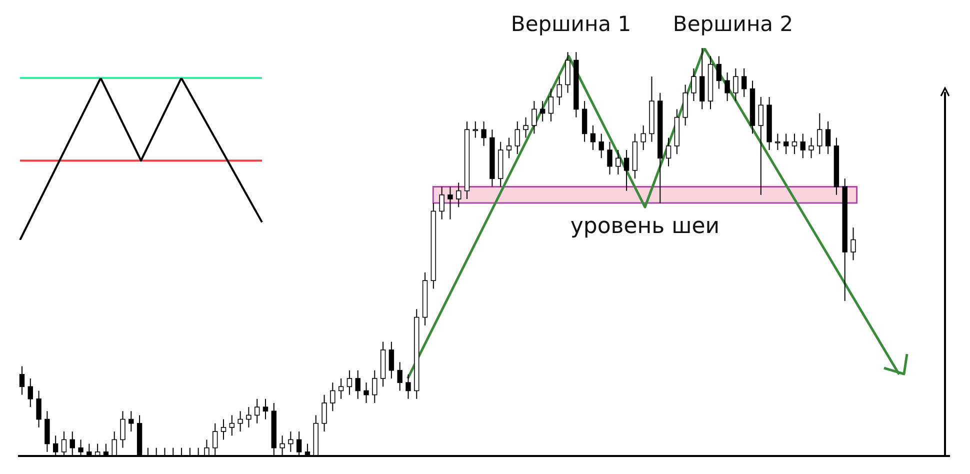 The height and width of the screenshot is (474, 970). I want to click on text: Вершина 2, so click(733, 24).